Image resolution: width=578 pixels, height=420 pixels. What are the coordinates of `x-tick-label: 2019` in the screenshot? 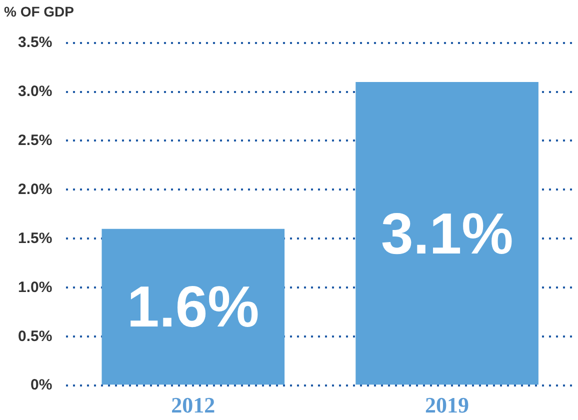 It's located at (447, 405).